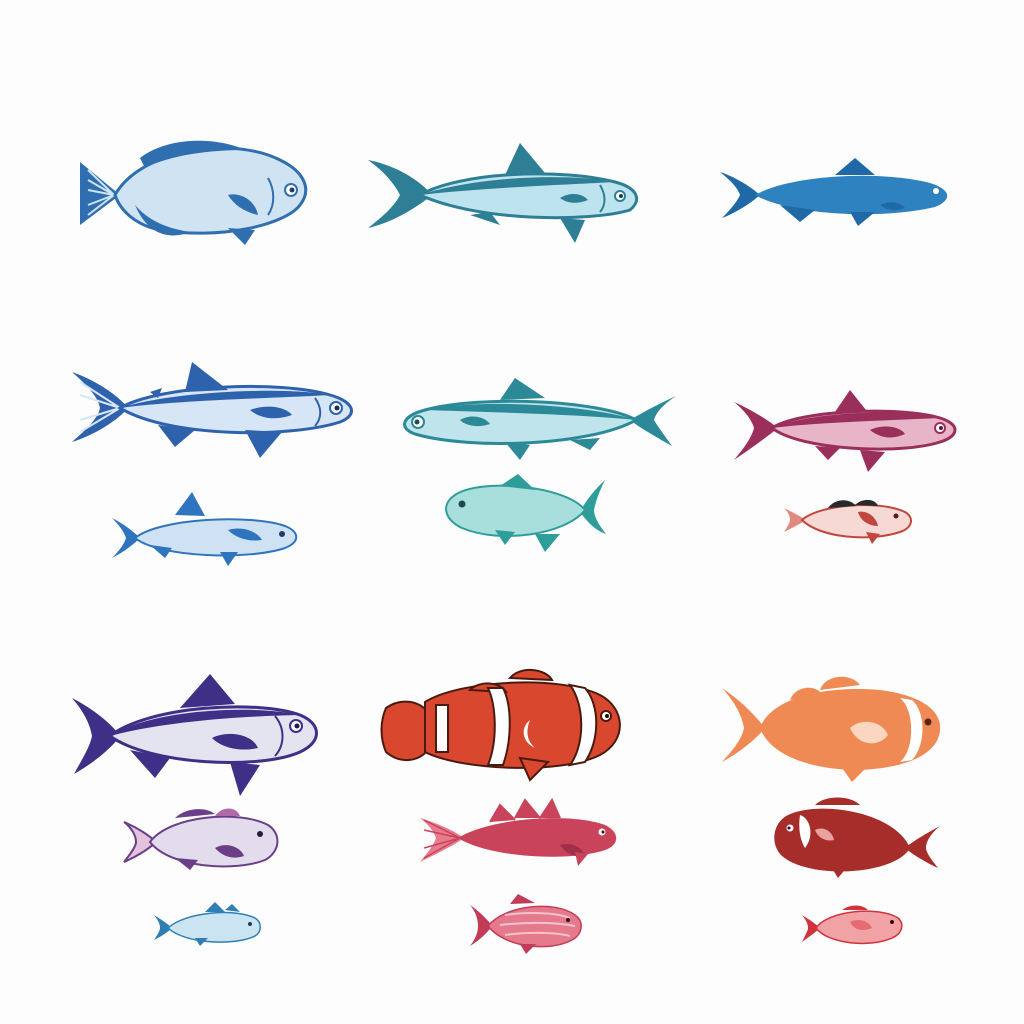 This screenshot has width=1024, height=1024. What do you see at coordinates (525, 513) in the screenshot?
I see `tilapia-icon` at bounding box center [525, 513].